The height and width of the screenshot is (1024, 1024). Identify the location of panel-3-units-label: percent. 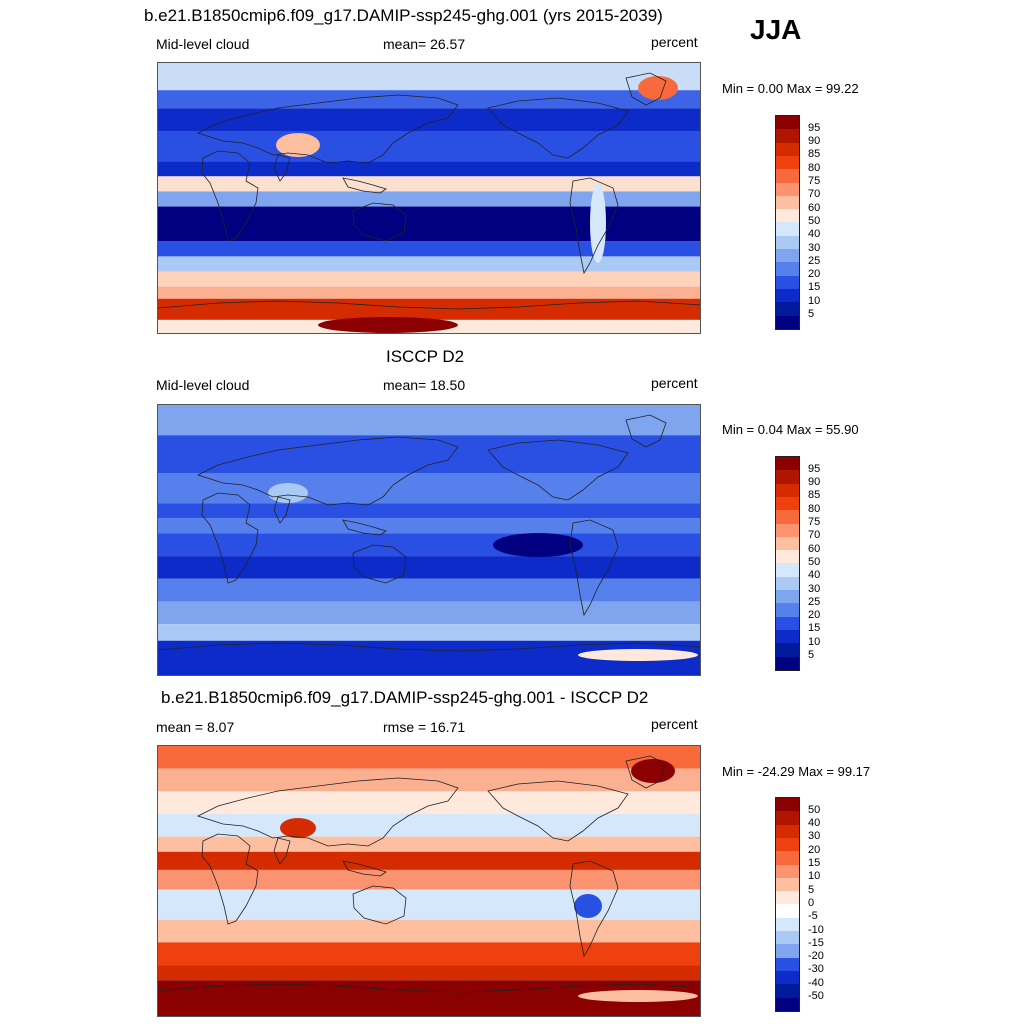
(674, 724).